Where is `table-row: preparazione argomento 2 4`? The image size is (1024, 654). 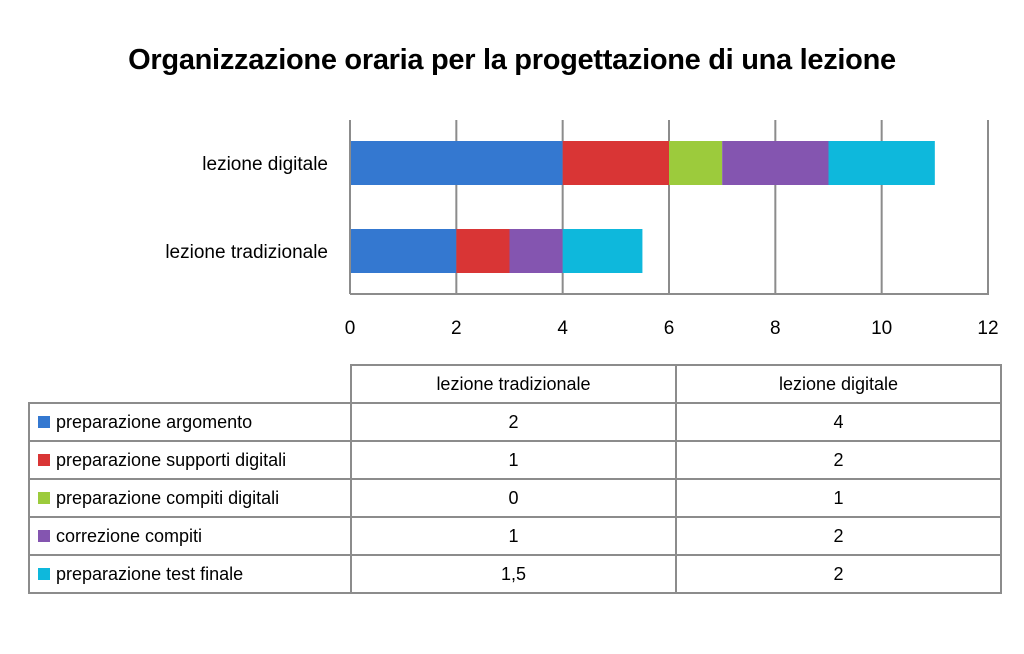 table-row: preparazione argomento 2 4 is located at coordinates (515, 422).